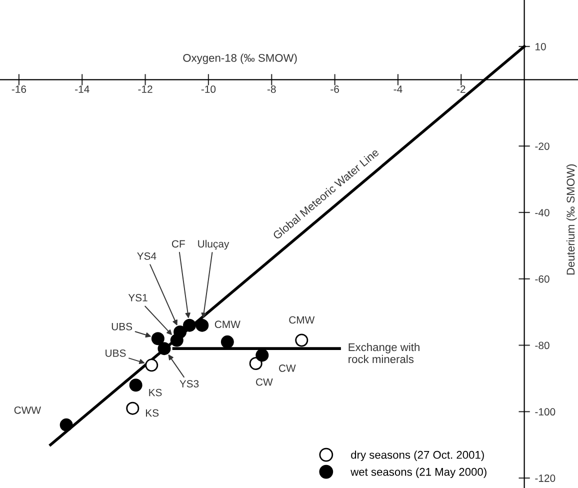 This screenshot has width=578, height=488. What do you see at coordinates (138, 298) in the screenshot?
I see `annotation: YS1` at bounding box center [138, 298].